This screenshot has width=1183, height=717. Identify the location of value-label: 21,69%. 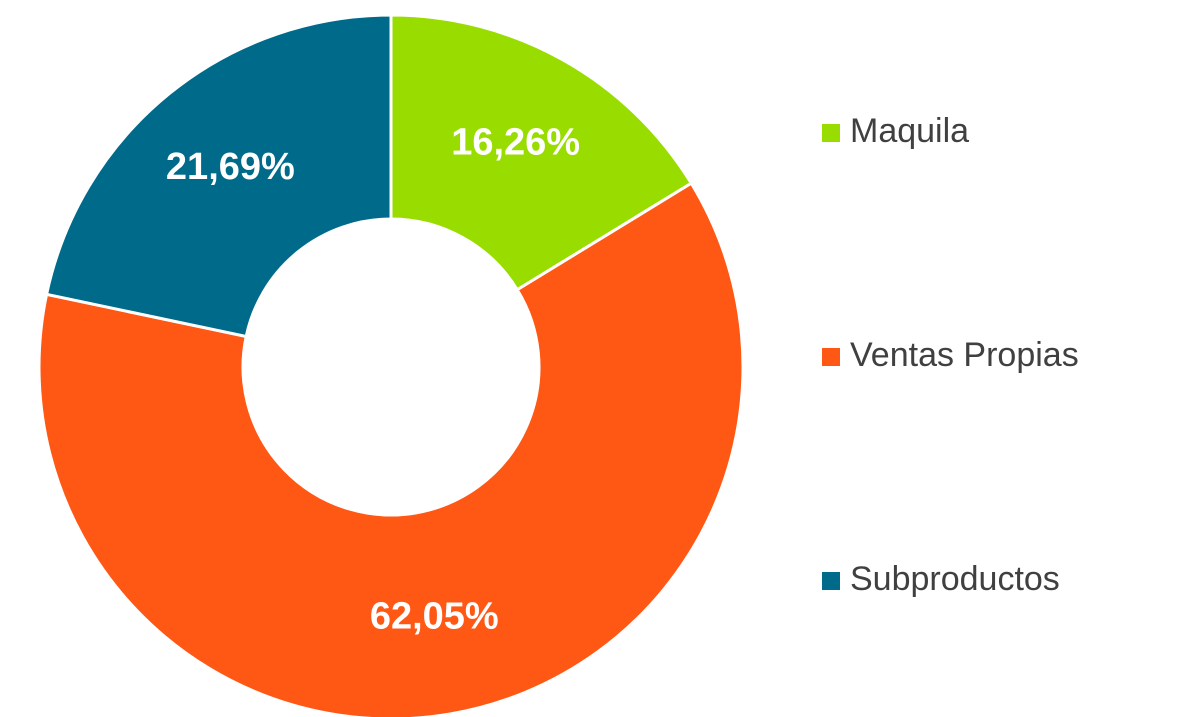
(230, 167).